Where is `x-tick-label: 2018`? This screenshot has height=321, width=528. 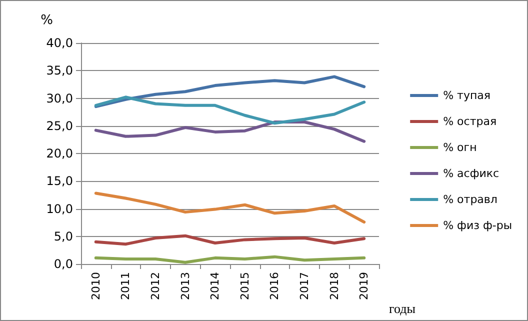
x-tick-label: 2018 is located at coordinates (334, 286).